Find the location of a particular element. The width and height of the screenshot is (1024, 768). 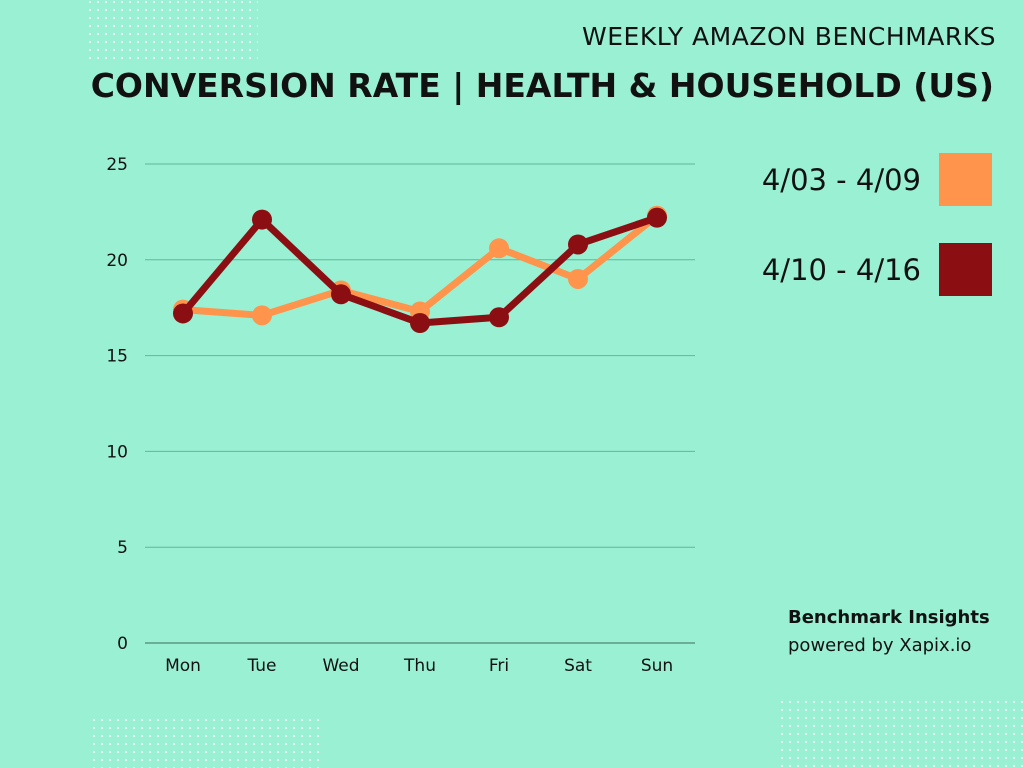

y-tick-label: 15 is located at coordinates (117, 357).